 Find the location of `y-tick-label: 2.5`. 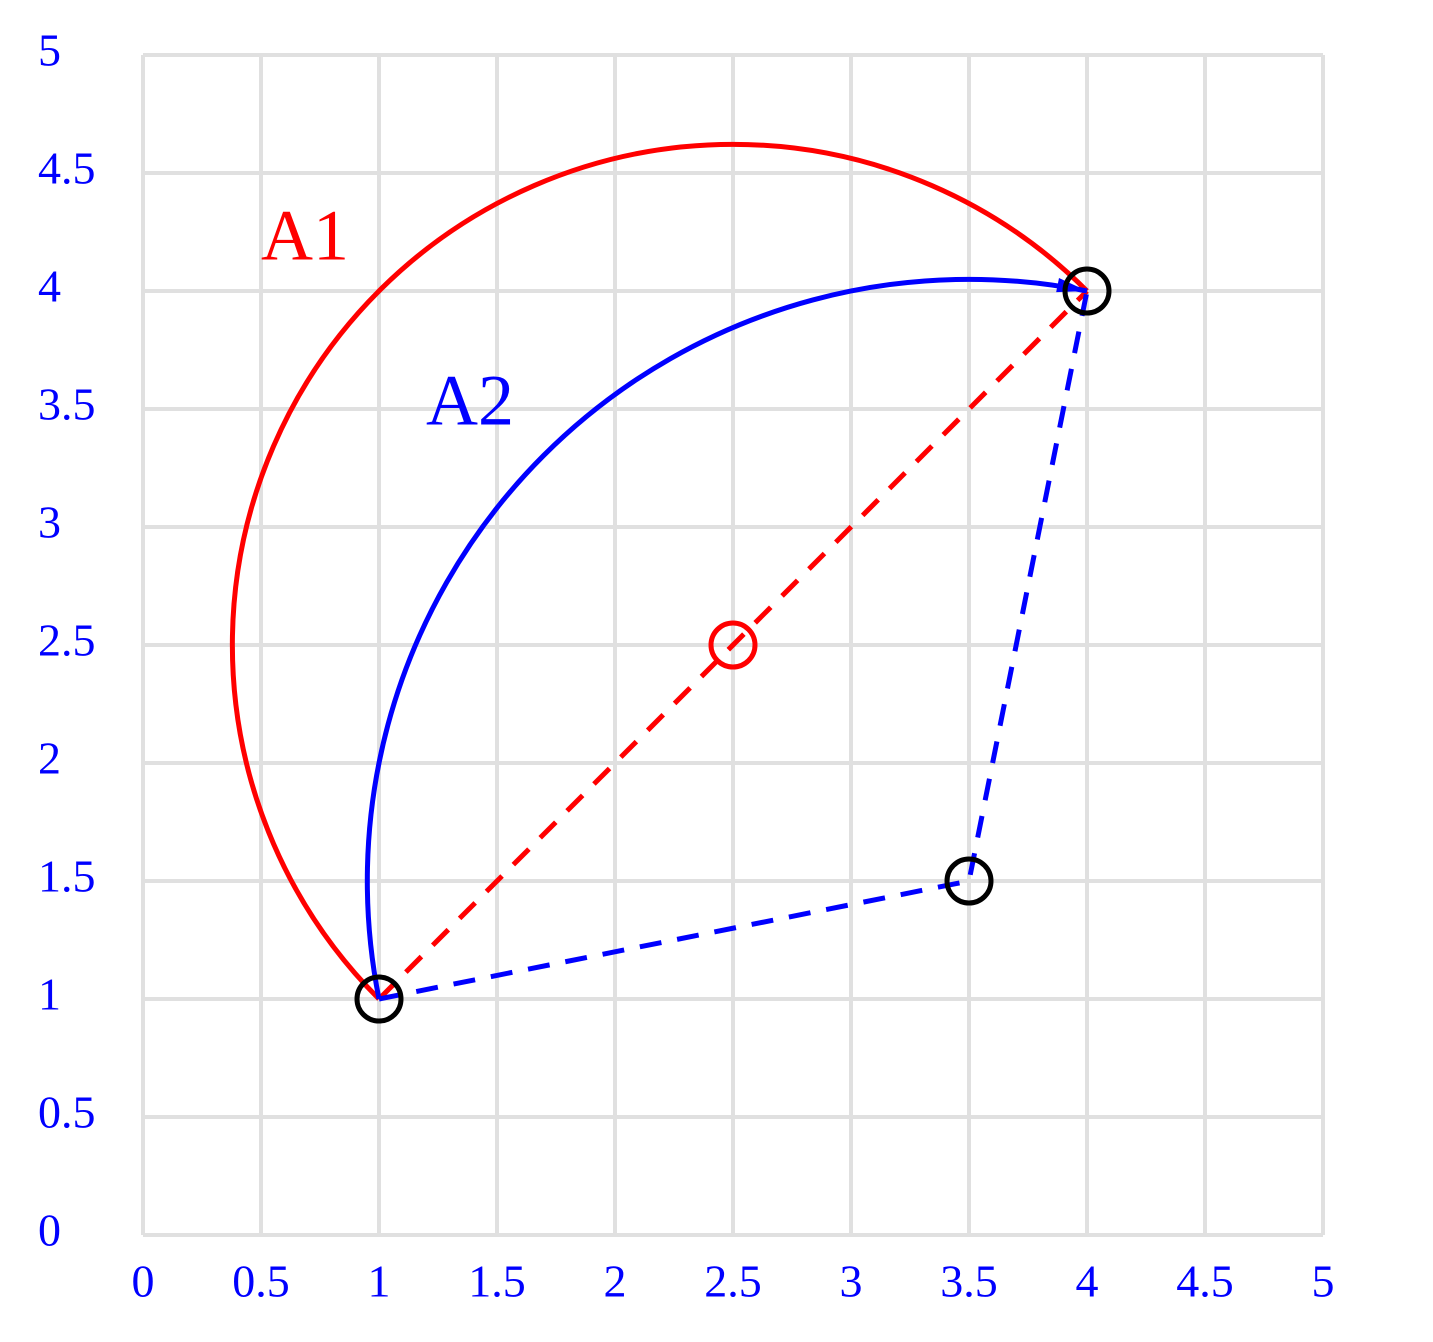

y-tick-label: 2.5 is located at coordinates (67, 640).